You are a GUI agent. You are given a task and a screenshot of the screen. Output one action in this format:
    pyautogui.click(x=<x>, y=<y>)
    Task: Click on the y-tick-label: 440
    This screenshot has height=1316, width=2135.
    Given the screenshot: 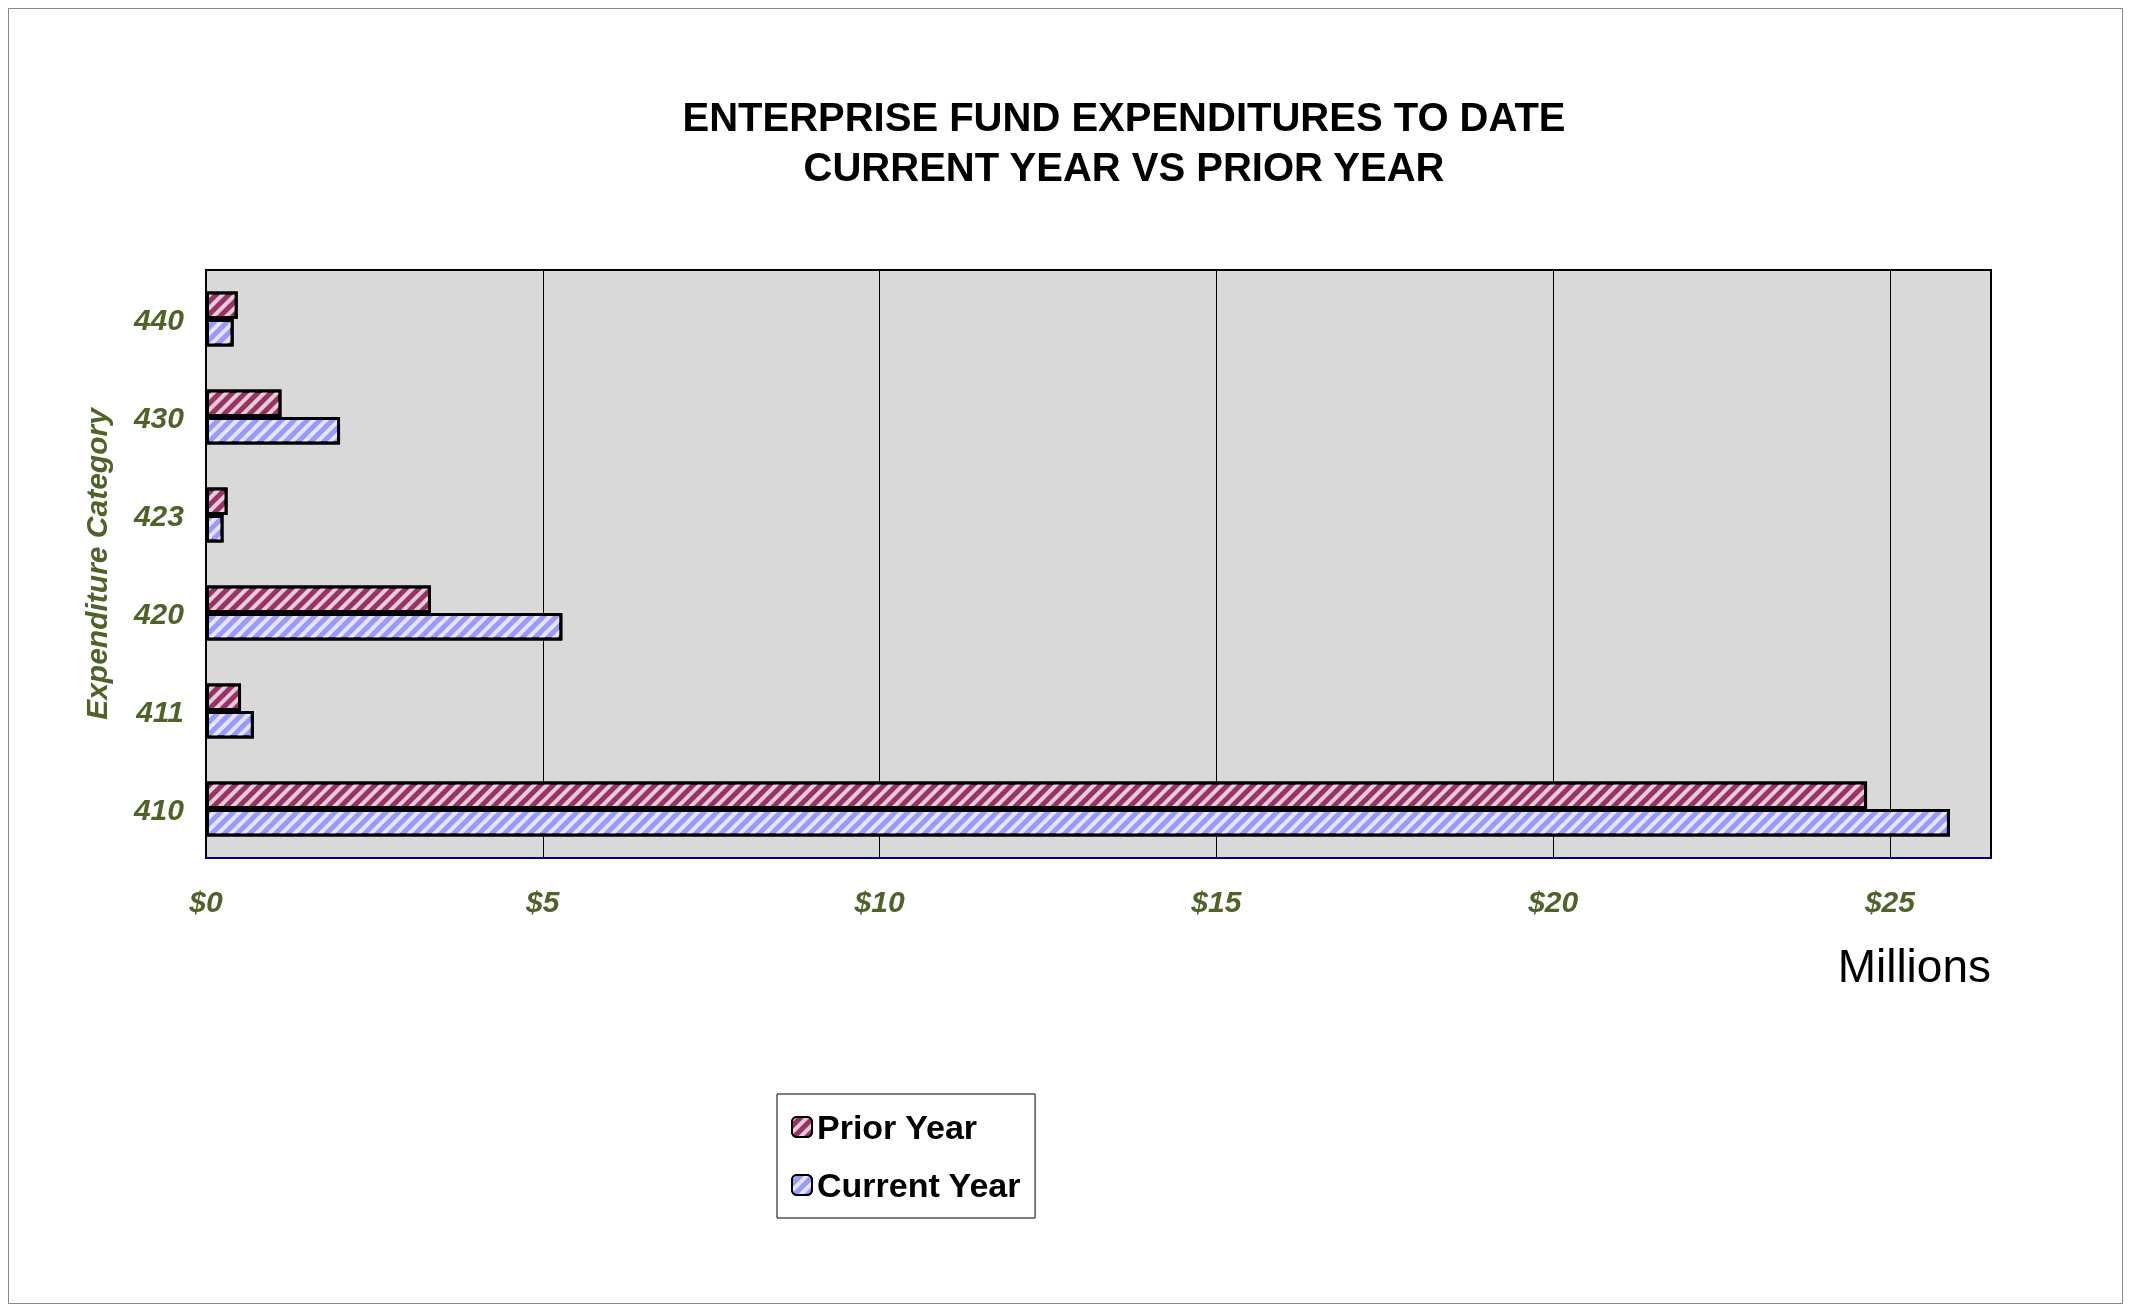 What is the action you would take?
    pyautogui.click(x=158, y=319)
    